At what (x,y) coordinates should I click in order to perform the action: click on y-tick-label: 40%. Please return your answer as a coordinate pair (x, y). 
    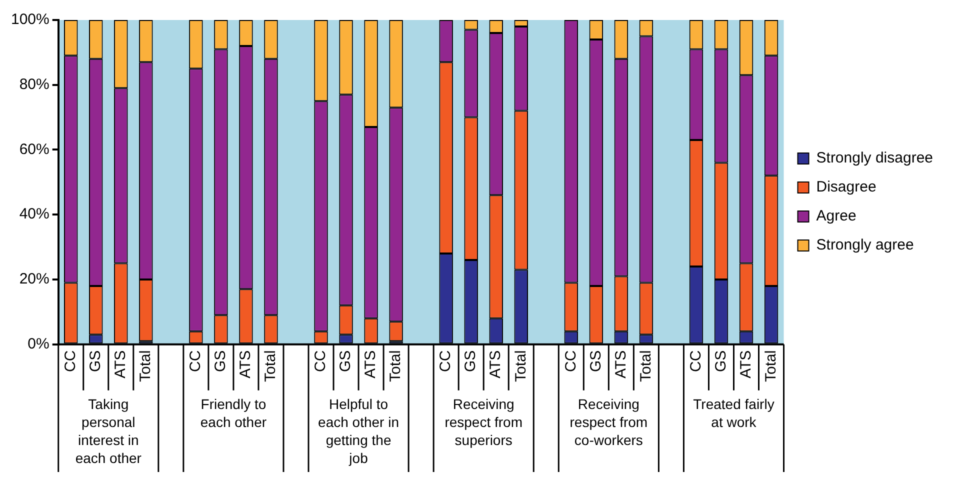
    Looking at the image, I should click on (34, 214).